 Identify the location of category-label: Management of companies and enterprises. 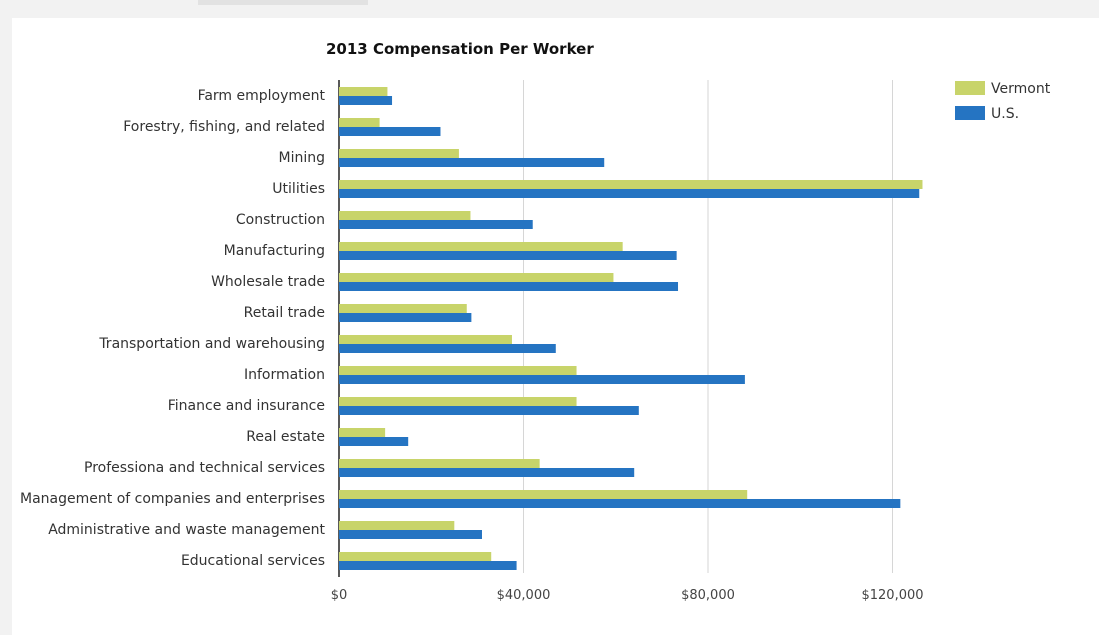
(172, 499).